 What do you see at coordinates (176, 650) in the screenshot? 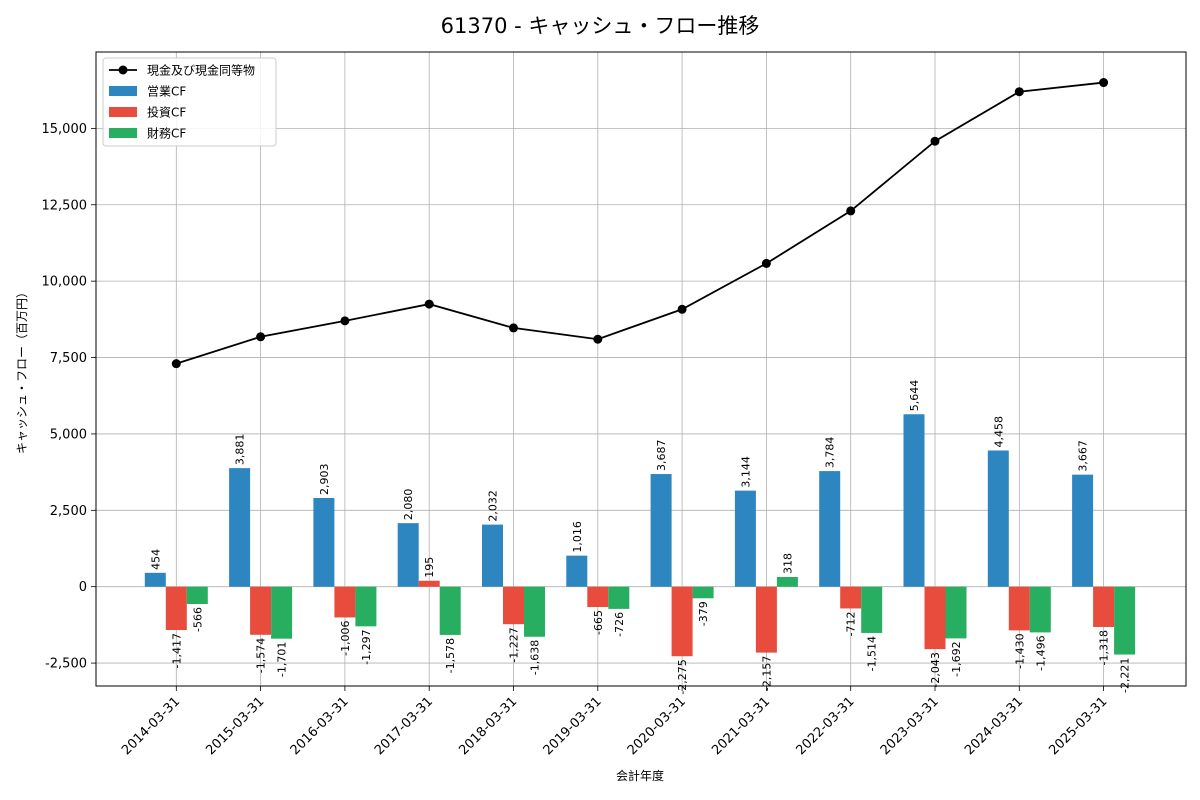
I see `bar-value-label: -1,417` at bounding box center [176, 650].